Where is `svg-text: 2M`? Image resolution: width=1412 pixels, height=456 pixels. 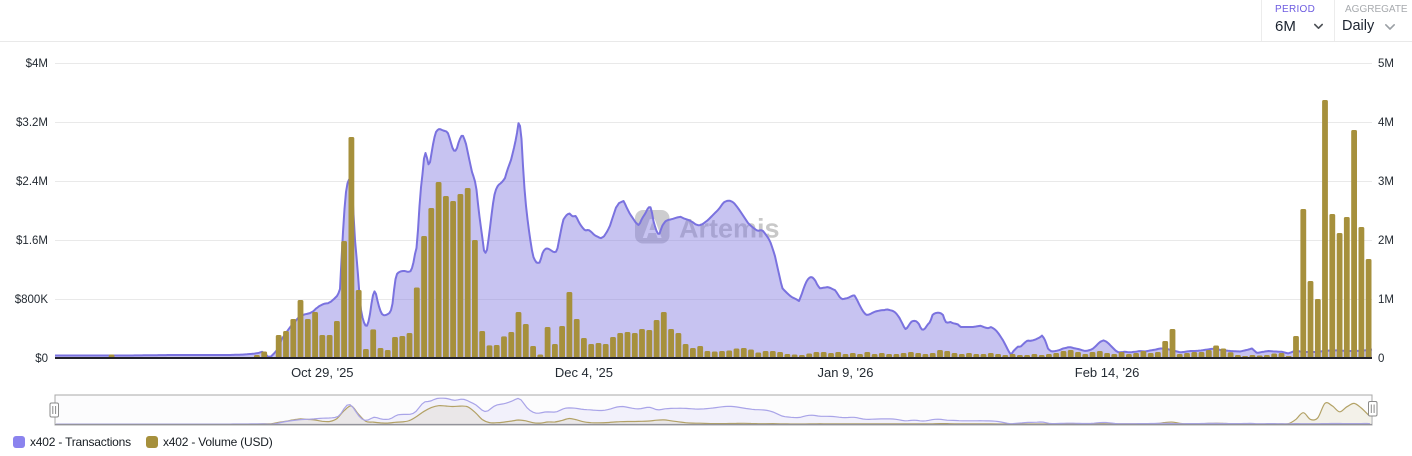
svg-text: 2M is located at coordinates (1386, 241).